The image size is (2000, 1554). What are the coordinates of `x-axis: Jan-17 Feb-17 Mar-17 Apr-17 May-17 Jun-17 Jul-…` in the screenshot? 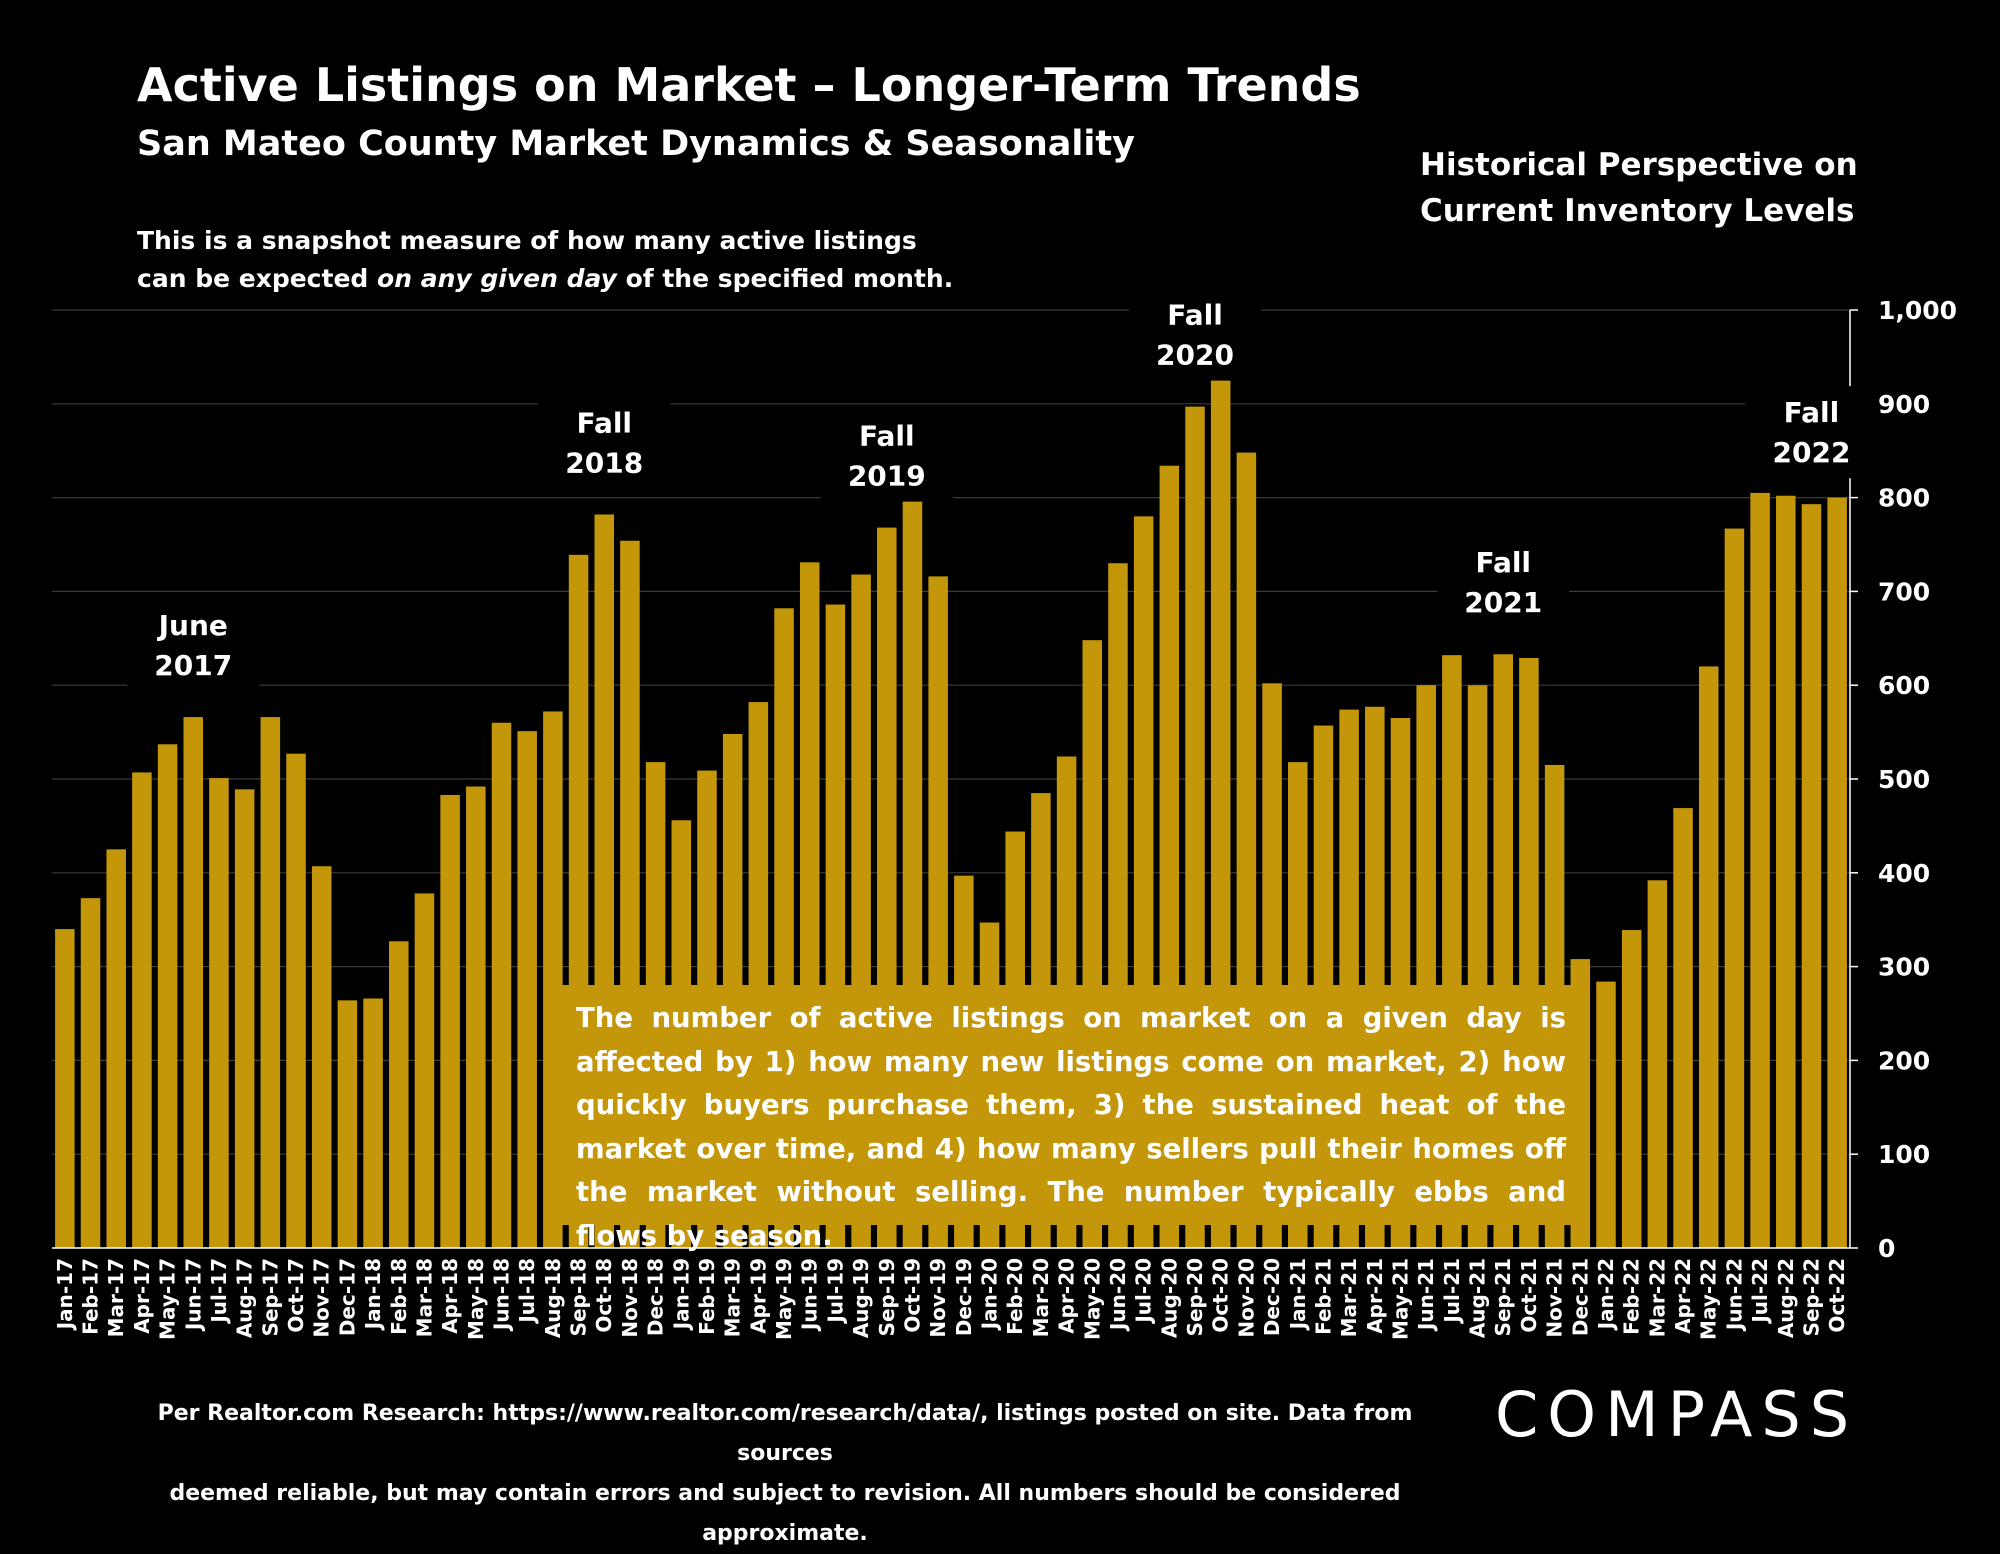 It's located at (951, 1293).